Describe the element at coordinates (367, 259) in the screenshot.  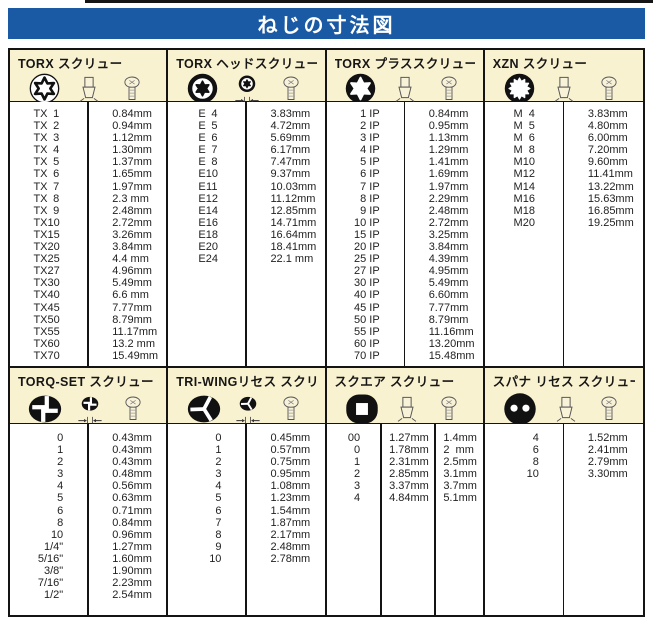
I see `table-cell: 25 IP` at that location.